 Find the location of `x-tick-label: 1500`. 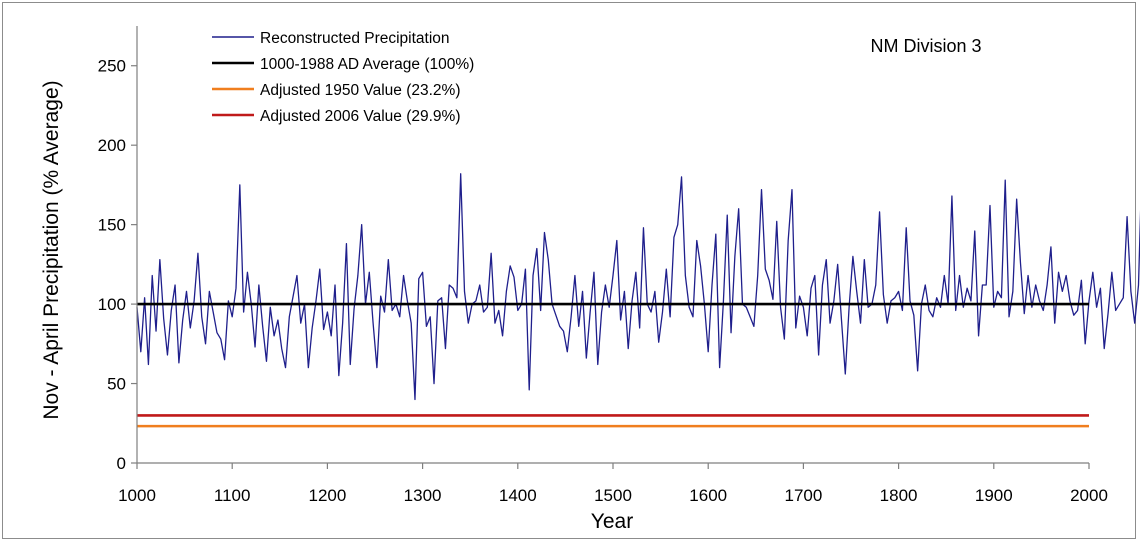

x-tick-label: 1500 is located at coordinates (613, 495).